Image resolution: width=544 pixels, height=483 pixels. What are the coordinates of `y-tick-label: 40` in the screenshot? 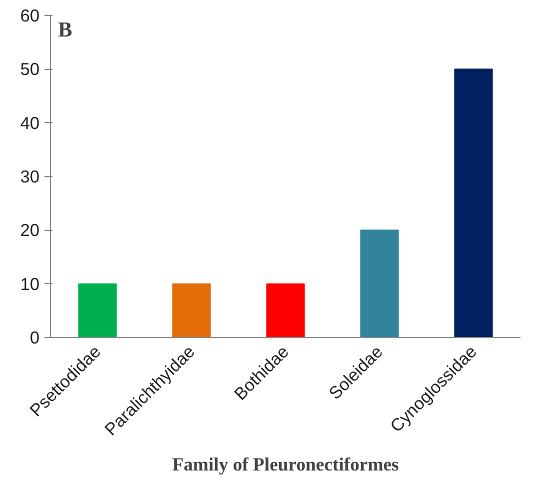 It's located at (30, 122).